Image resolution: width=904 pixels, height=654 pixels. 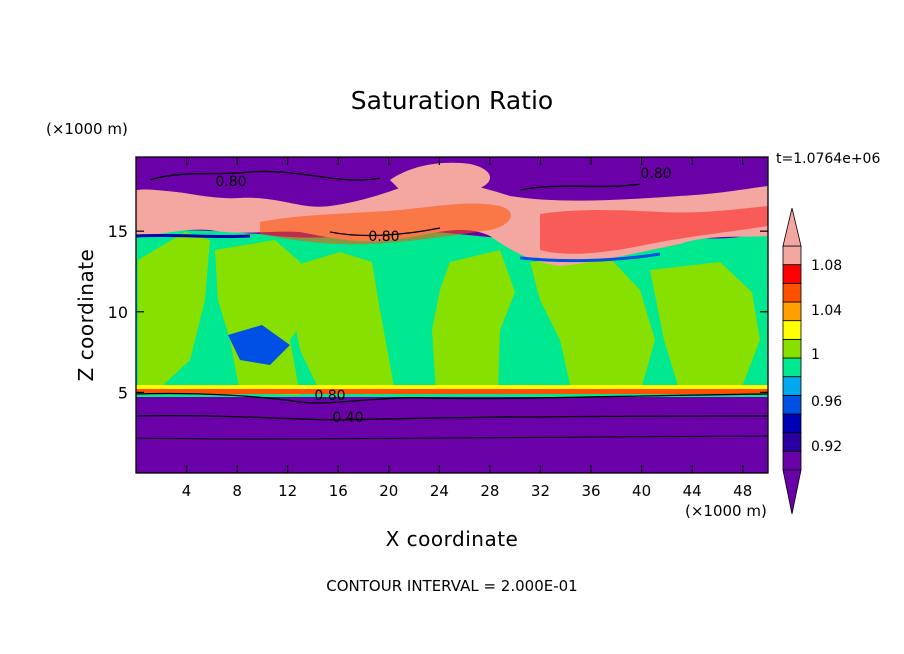 What do you see at coordinates (439, 491) in the screenshot?
I see `x-tick-label: 24` at bounding box center [439, 491].